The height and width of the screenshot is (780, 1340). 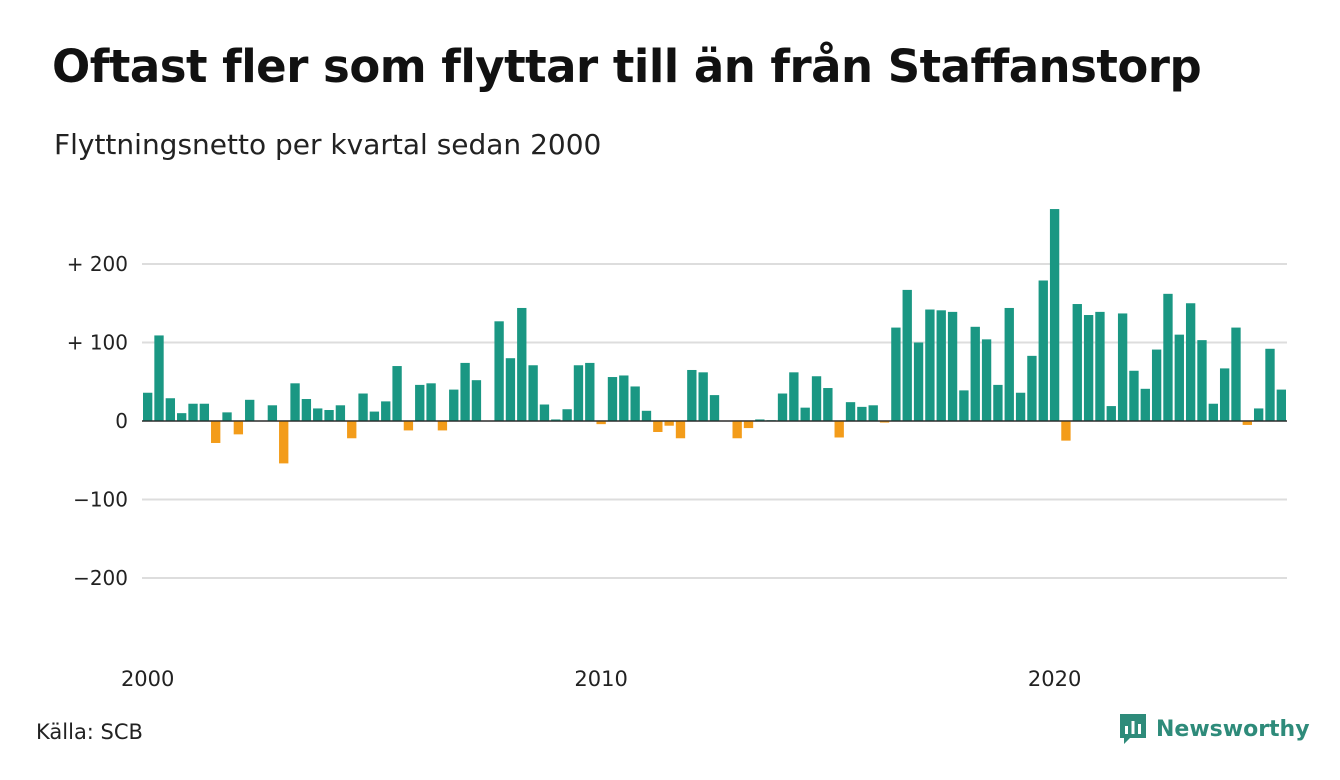 I want to click on newsworthy-logo-icon, so click(x=1133, y=729).